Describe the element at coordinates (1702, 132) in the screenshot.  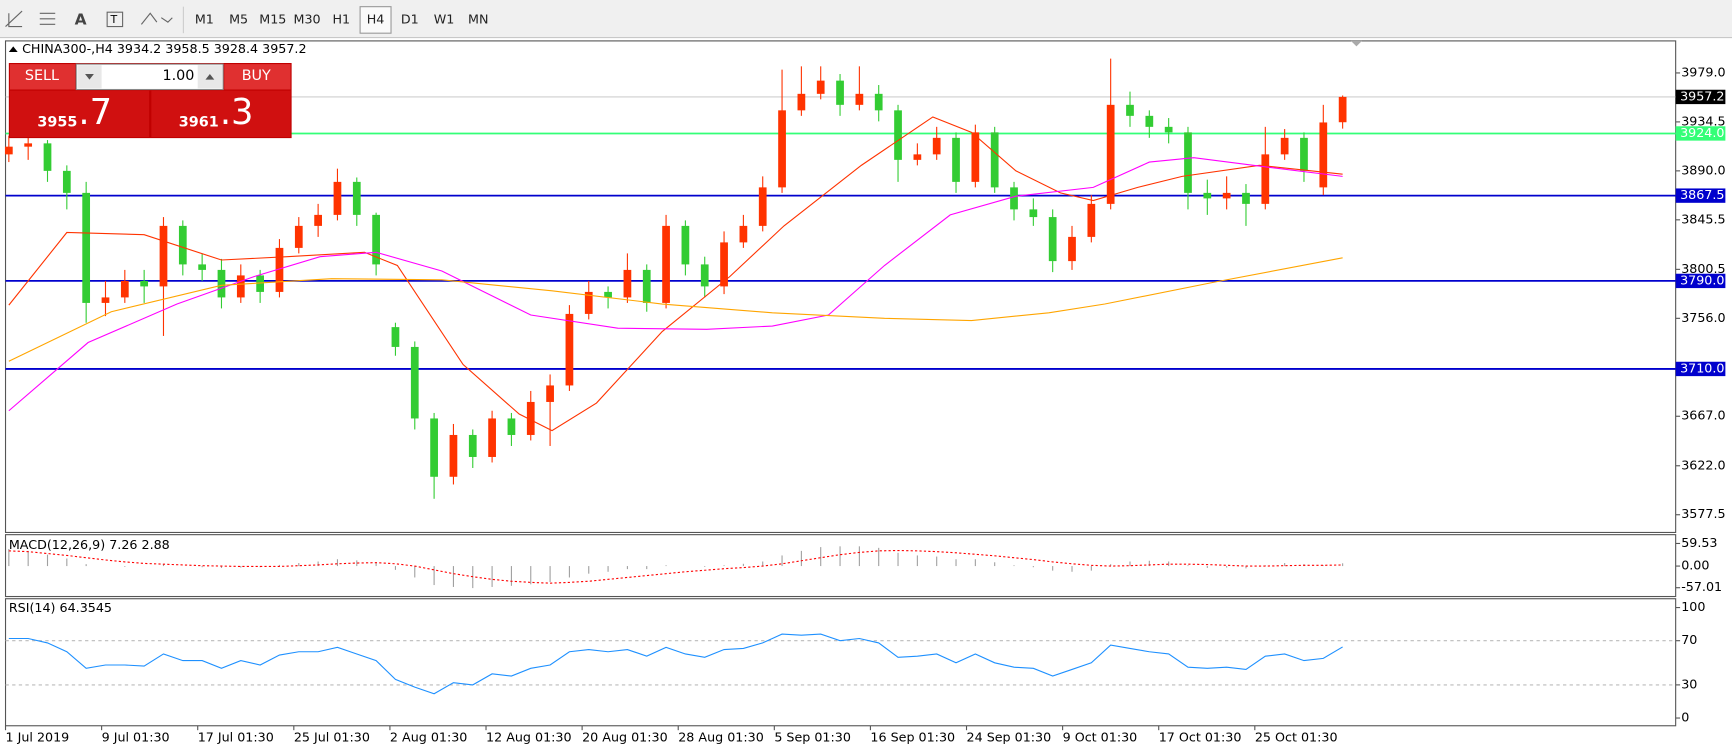
I see `level-label: 3924.0` at that location.